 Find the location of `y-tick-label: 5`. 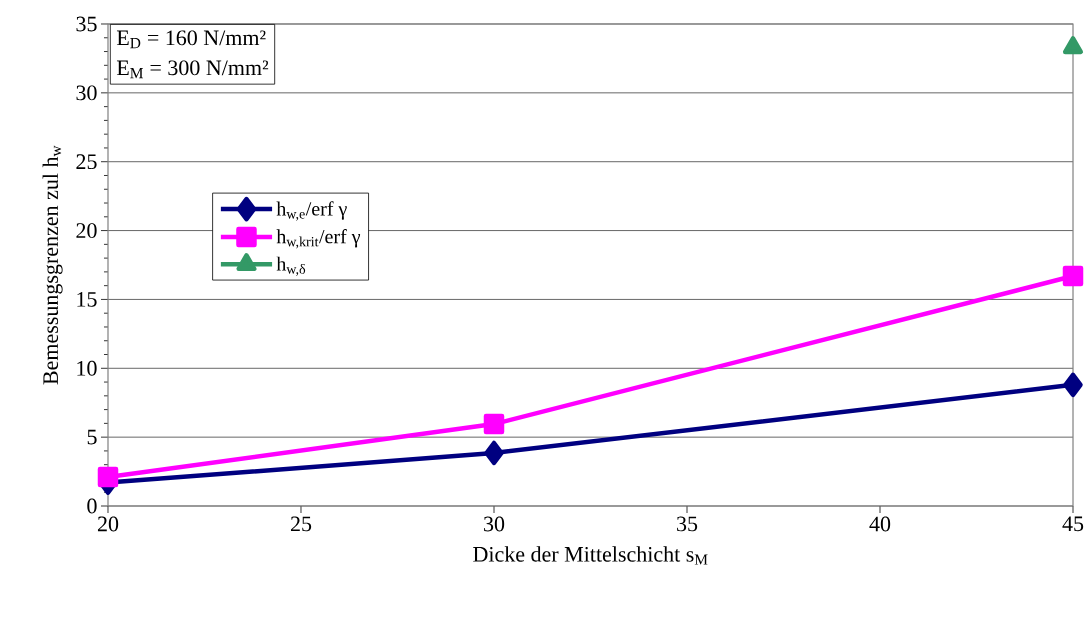

y-tick-label: 5 is located at coordinates (92, 437).